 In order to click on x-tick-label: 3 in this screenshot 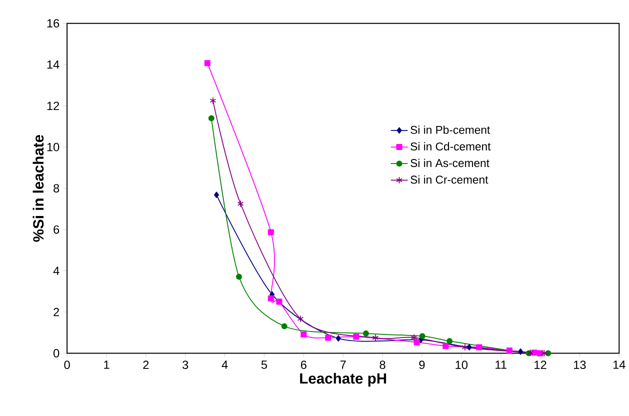, I will do `click(185, 365)`.